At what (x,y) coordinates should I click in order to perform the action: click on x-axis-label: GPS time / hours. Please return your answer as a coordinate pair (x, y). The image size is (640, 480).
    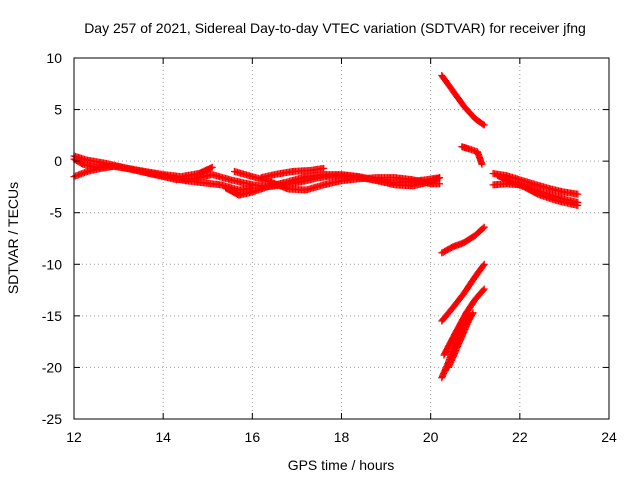
    Looking at the image, I should click on (341, 465).